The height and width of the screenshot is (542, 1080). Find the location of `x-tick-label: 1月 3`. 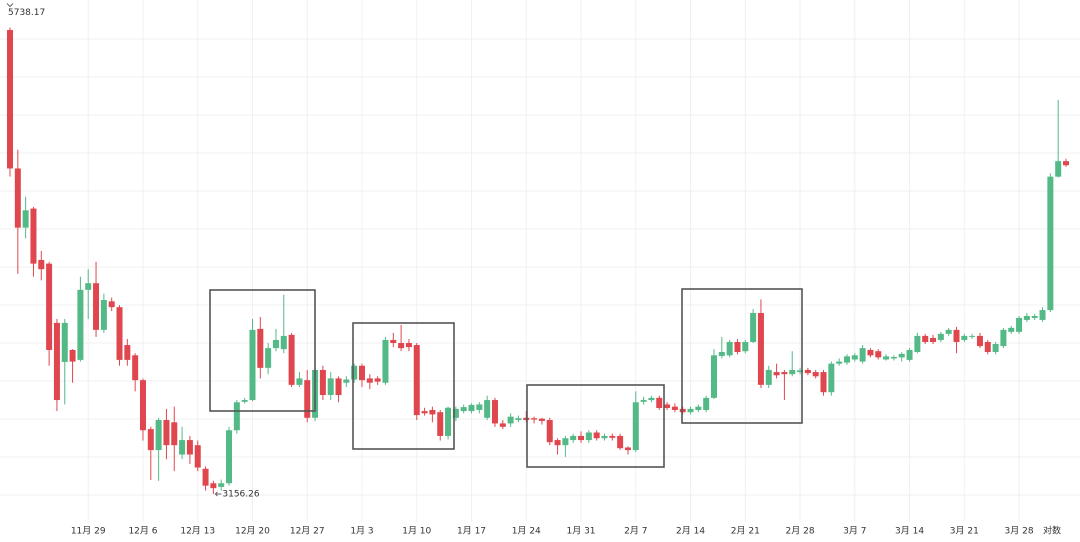

x-tick-label: 1月 3 is located at coordinates (361, 531).